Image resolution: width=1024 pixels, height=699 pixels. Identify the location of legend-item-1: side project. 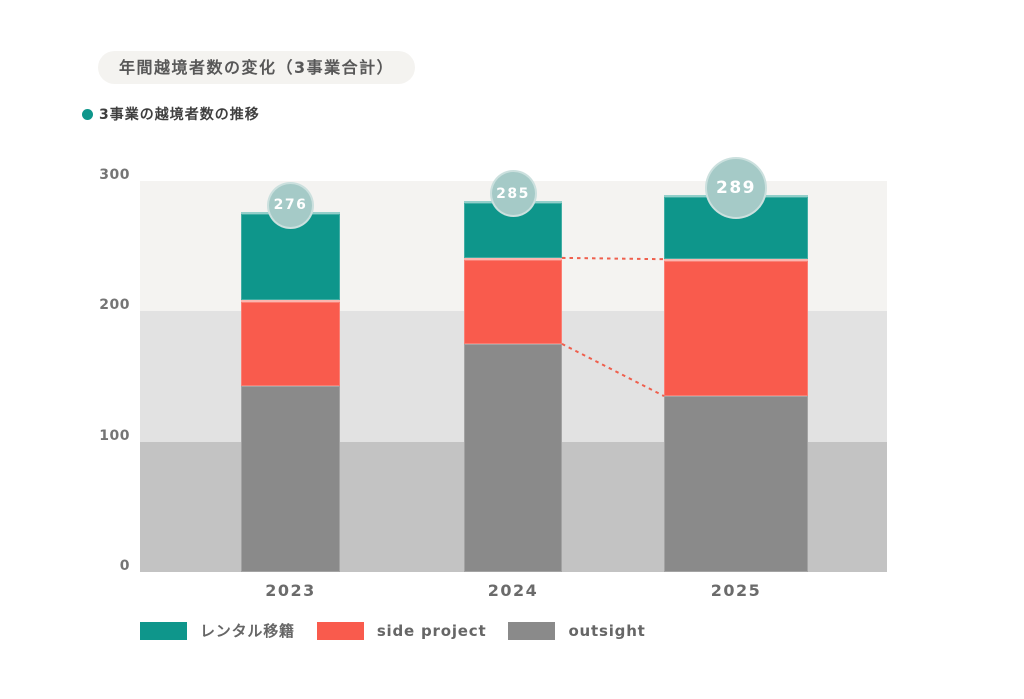
(401, 630).